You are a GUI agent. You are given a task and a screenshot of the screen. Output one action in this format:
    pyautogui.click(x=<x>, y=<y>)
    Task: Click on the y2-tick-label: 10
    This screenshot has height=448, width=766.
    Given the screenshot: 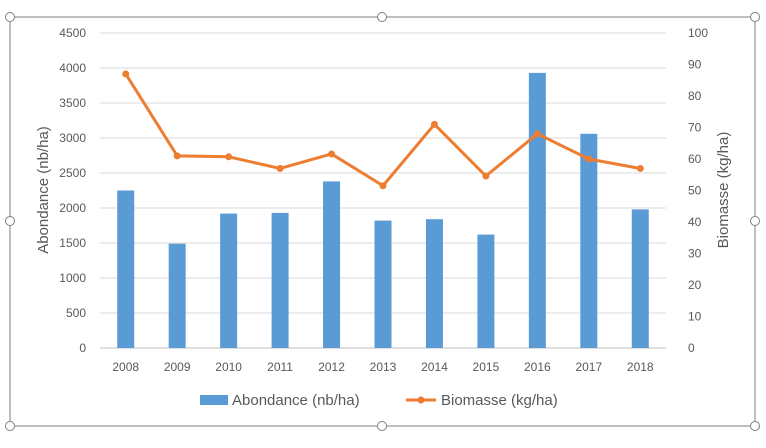 What is the action you would take?
    pyautogui.click(x=695, y=317)
    